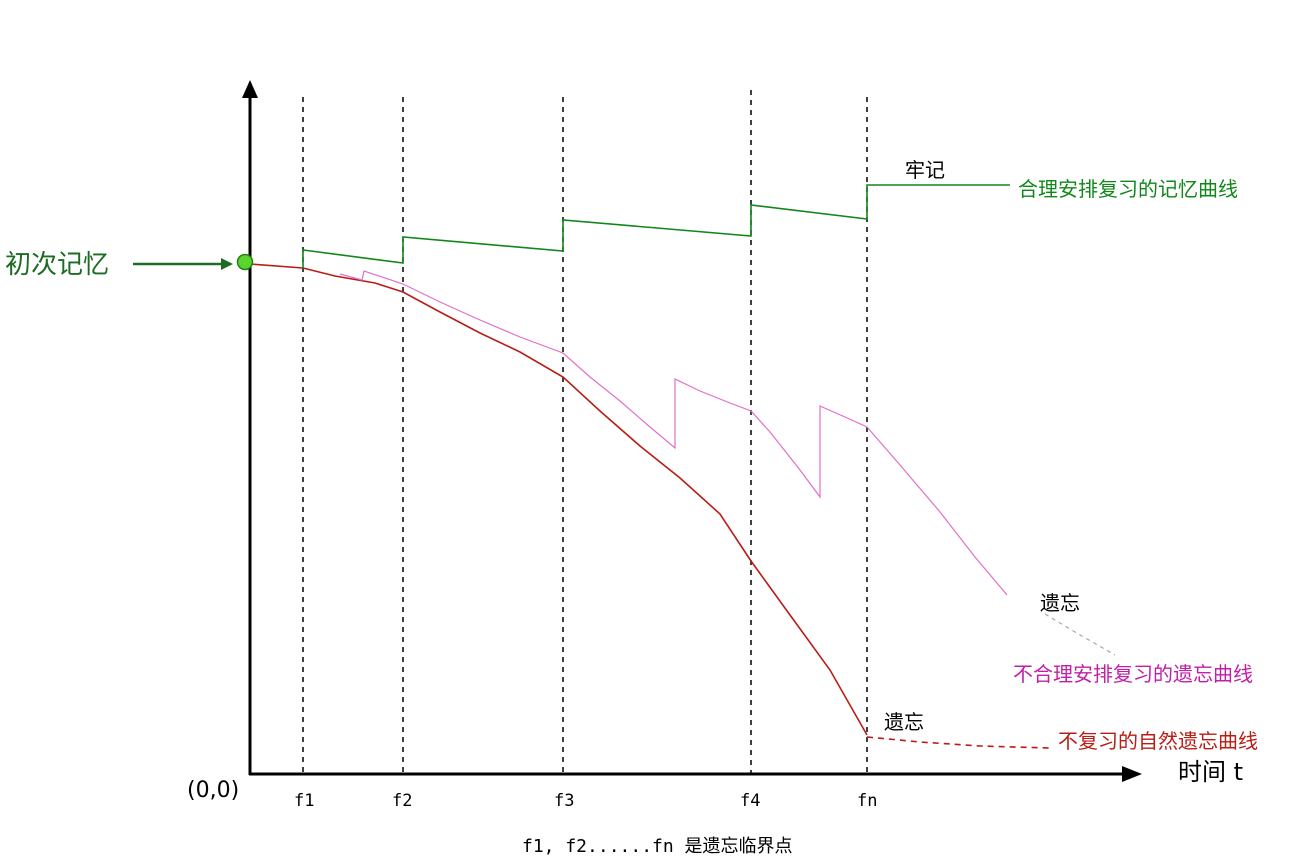 This screenshot has width=1312, height=862. What do you see at coordinates (304, 801) in the screenshot?
I see `critical-label-f1: f1` at bounding box center [304, 801].